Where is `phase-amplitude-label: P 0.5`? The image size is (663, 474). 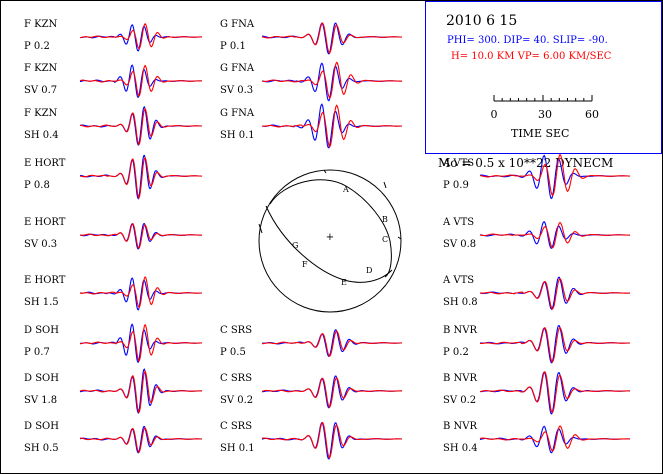
phase-amplitude-label: P 0.5 is located at coordinates (233, 352).